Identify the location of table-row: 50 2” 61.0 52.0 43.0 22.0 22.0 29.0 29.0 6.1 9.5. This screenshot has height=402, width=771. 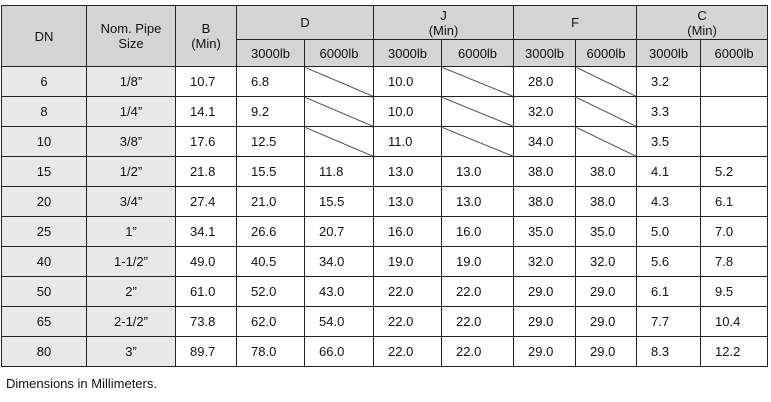
(385, 291).